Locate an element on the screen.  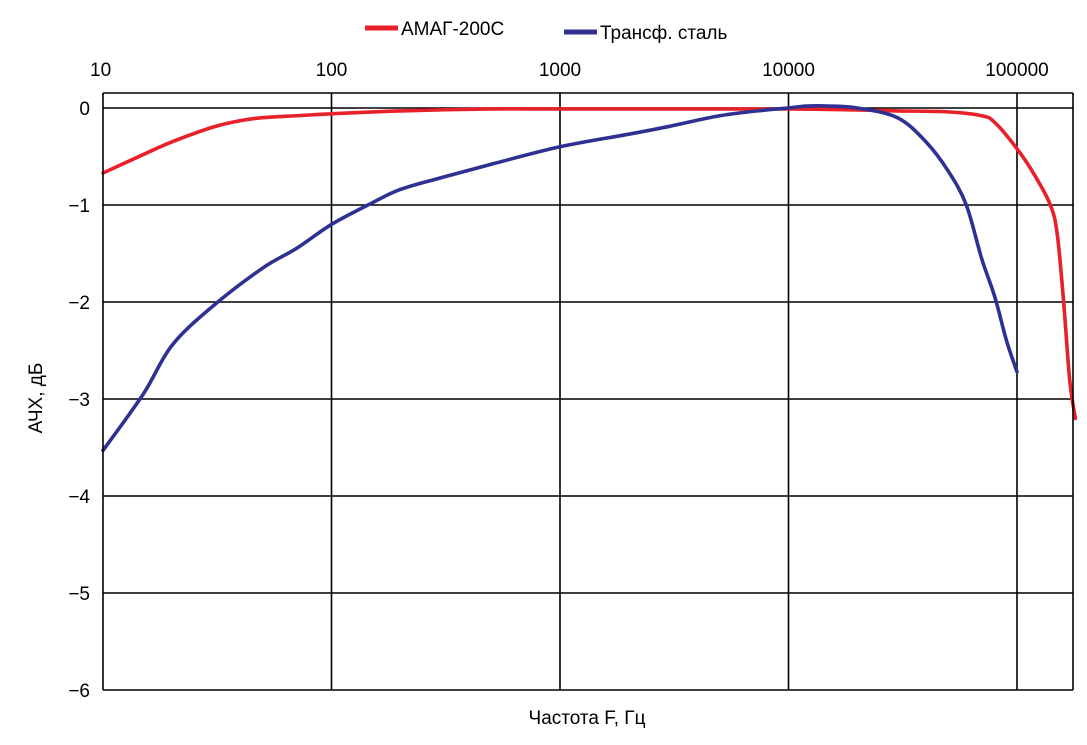
y-axis-title: АЧХ, дБ is located at coordinates (36, 398).